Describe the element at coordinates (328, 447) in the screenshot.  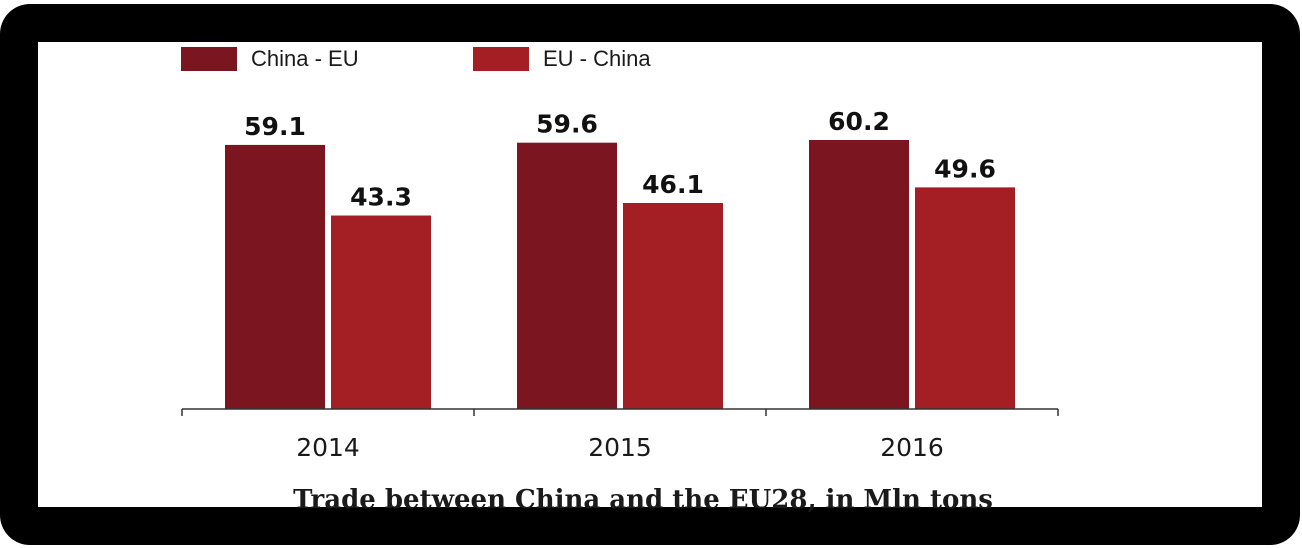
I see `x-tick-label-2014: 2014` at that location.